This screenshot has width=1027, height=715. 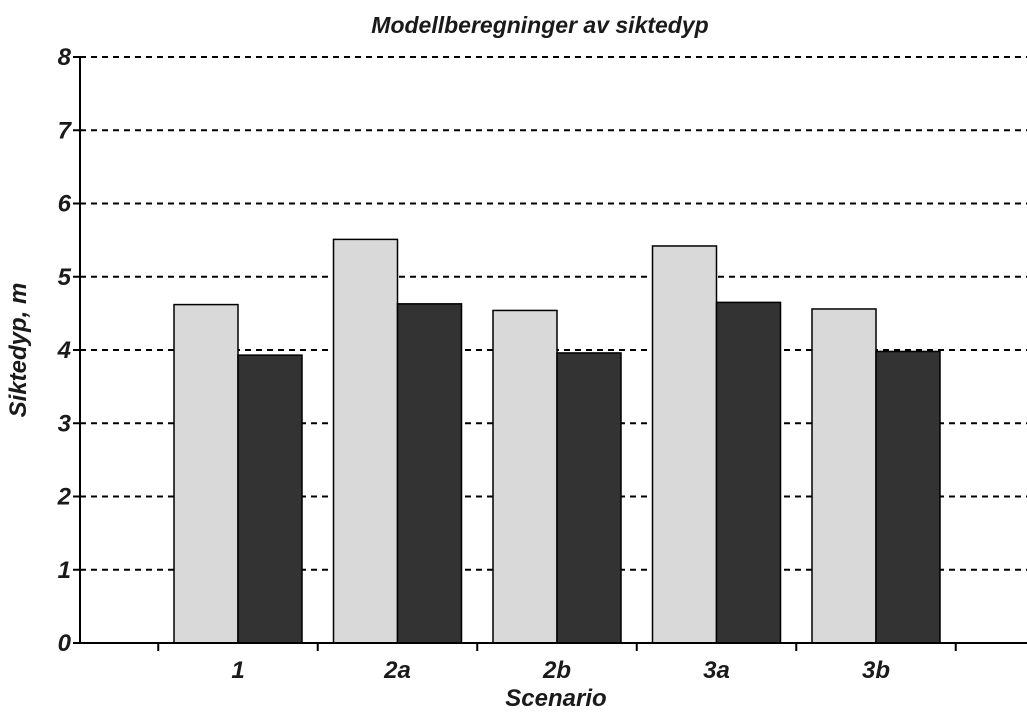 I want to click on y-tick-label: 2, so click(x=64, y=497).